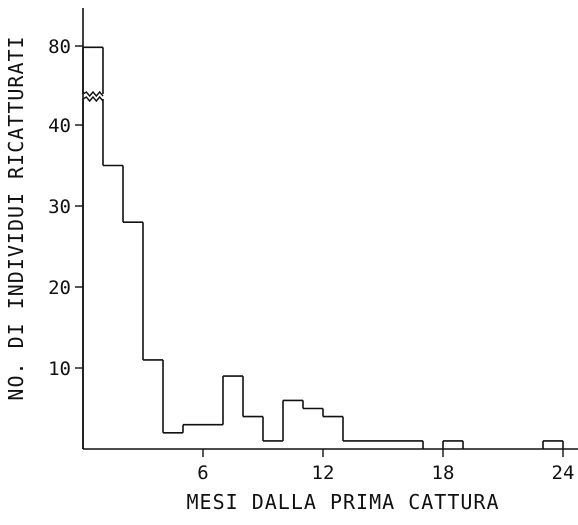 Image resolution: width=578 pixels, height=525 pixels. I want to click on y-tick-label: 20, so click(59, 288).